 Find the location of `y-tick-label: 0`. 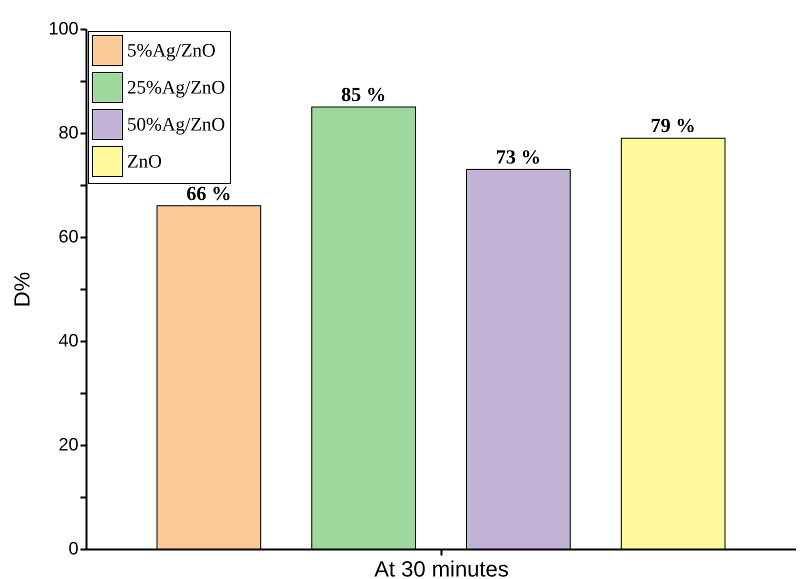

y-tick-label: 0 is located at coordinates (73, 548).